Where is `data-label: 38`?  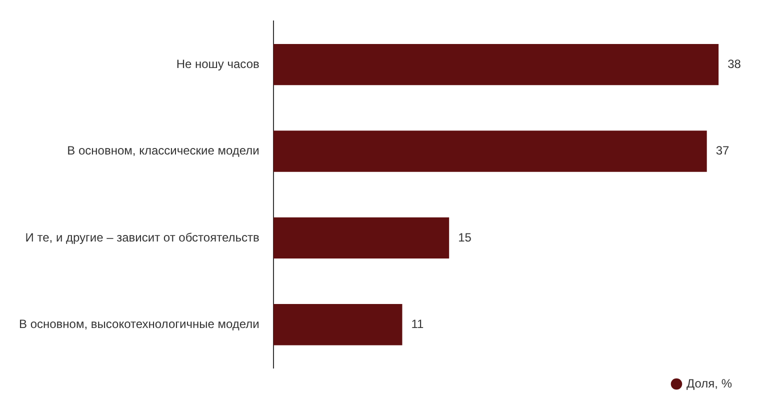 data-label: 38 is located at coordinates (735, 63).